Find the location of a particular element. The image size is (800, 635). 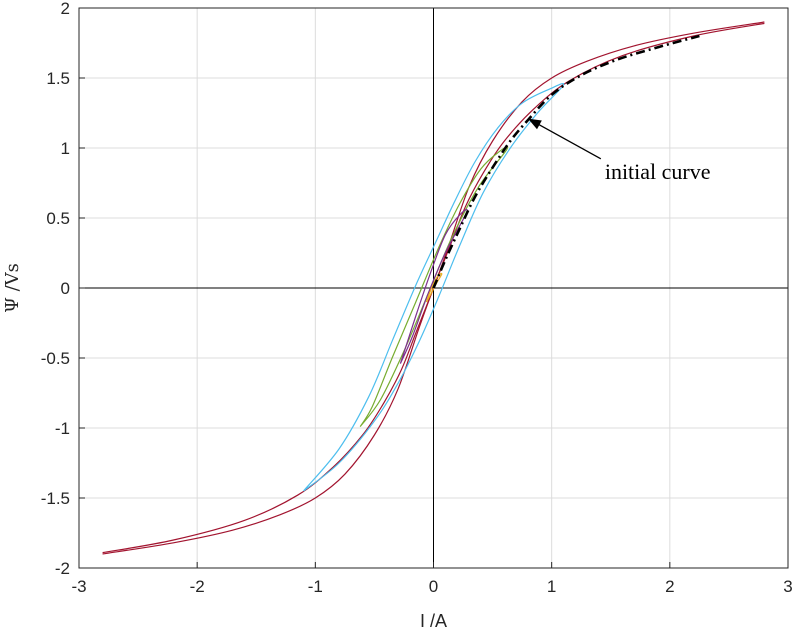

x-tick-label: 1 is located at coordinates (551, 586).